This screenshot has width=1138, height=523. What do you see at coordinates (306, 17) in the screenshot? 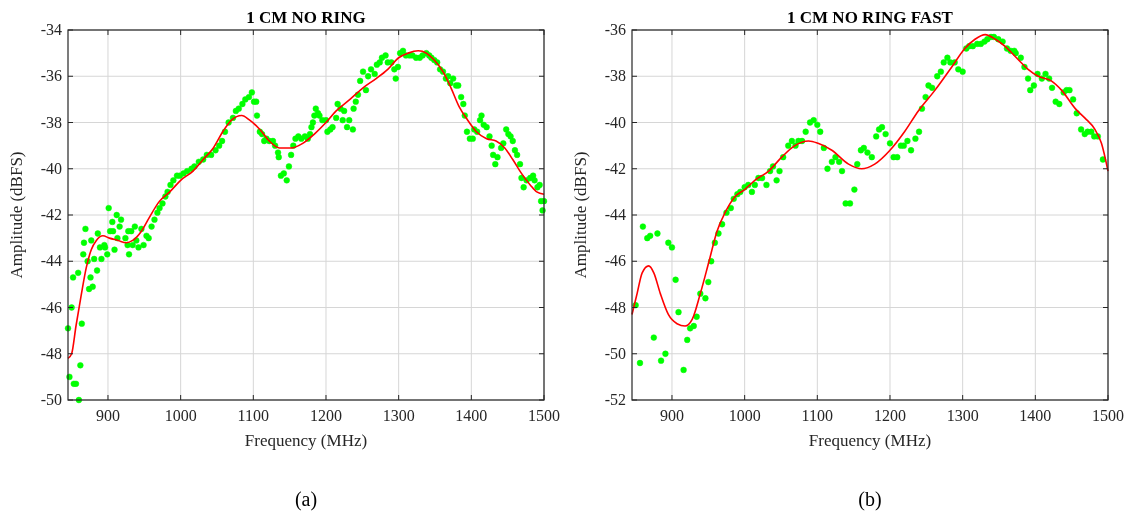
I see `chart-title: 1 CM NO RING` at bounding box center [306, 17].